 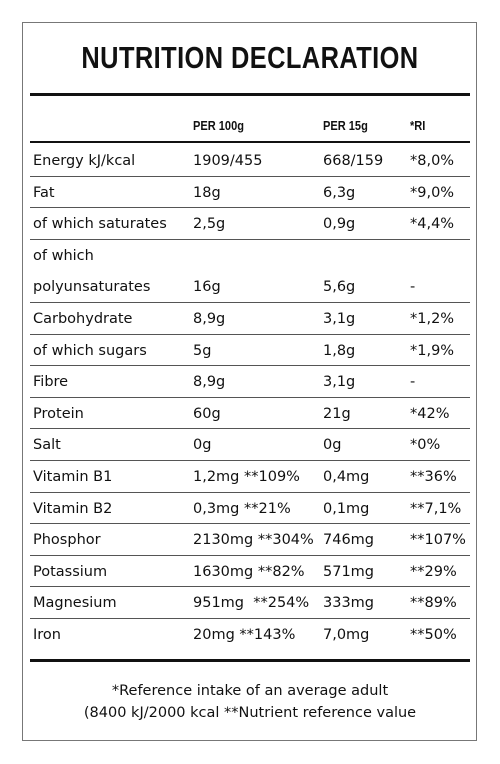 I want to click on title-rule, so click(x=250, y=94).